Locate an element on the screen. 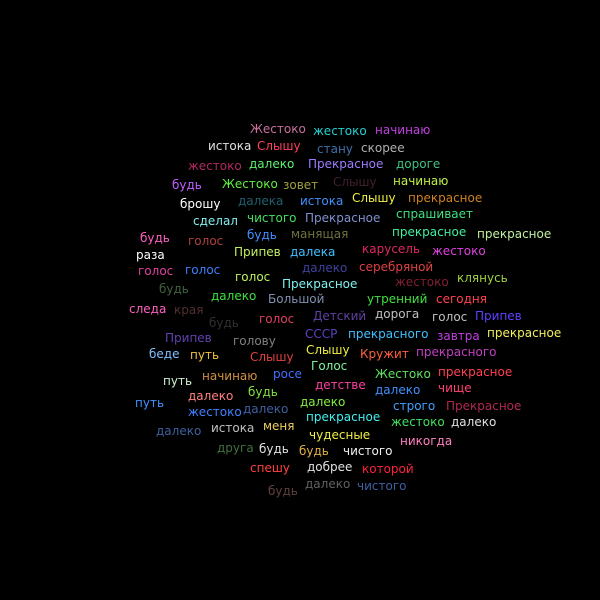 The width and height of the screenshot is (600, 600). word: которой is located at coordinates (388, 469).